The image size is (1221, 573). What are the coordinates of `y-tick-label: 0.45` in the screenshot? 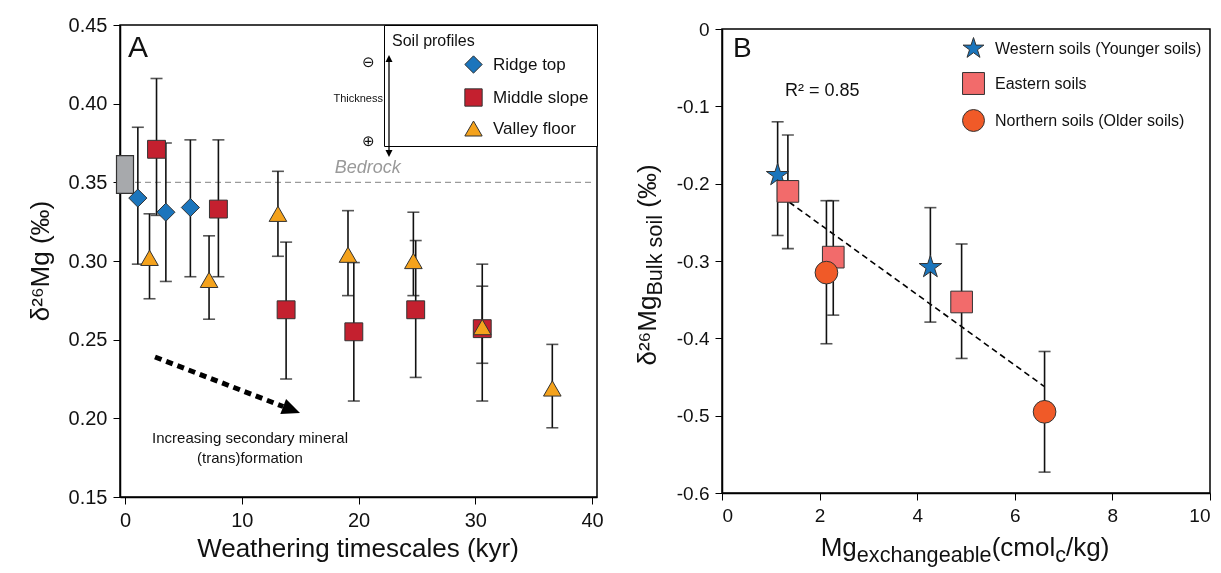 It's located at (88, 24).